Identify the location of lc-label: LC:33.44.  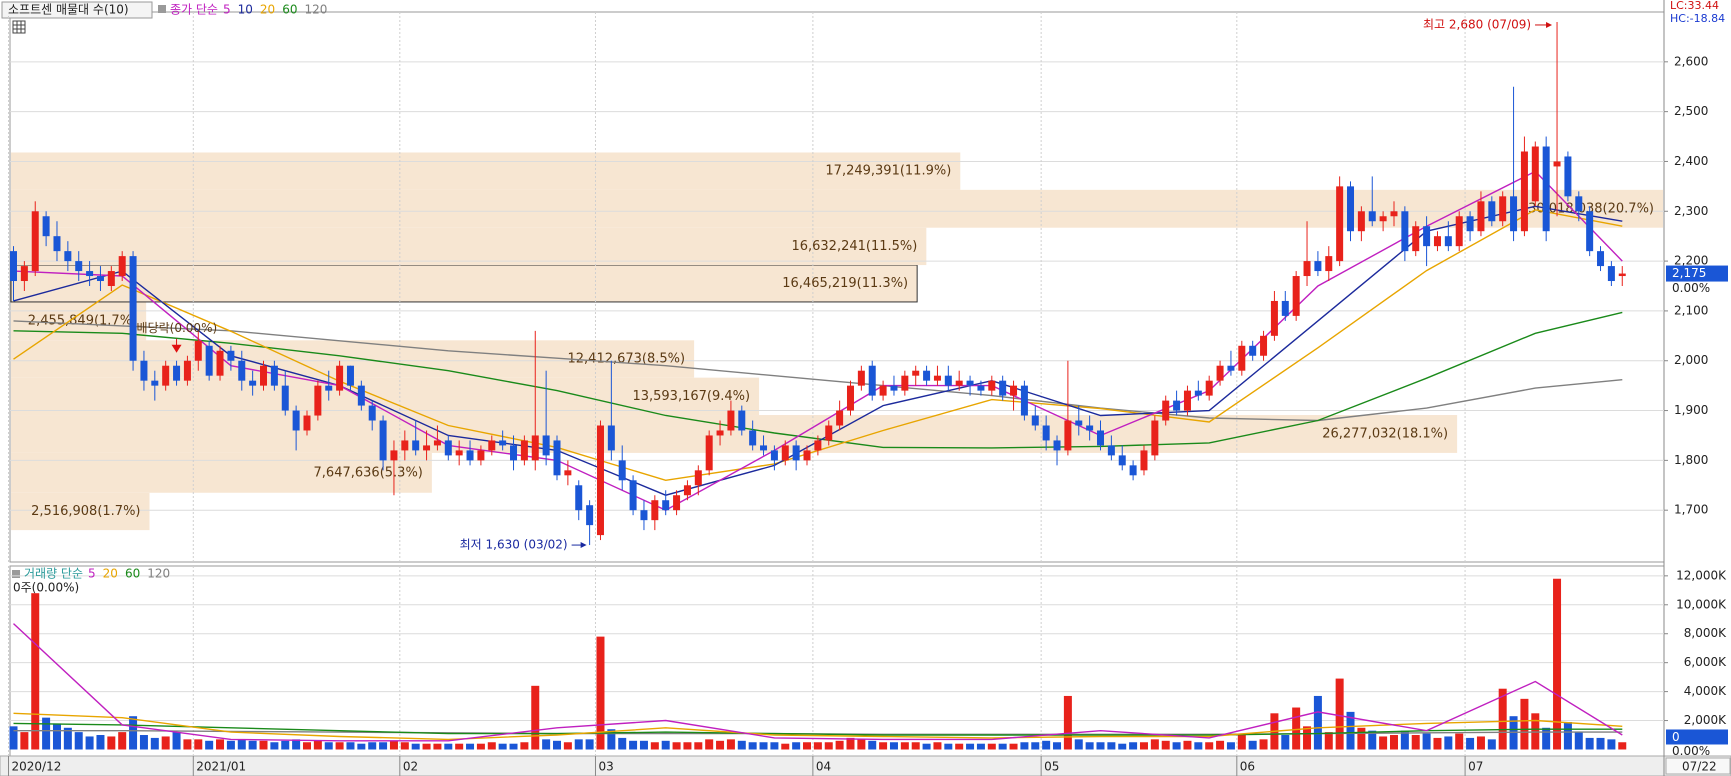
(1694, 6).